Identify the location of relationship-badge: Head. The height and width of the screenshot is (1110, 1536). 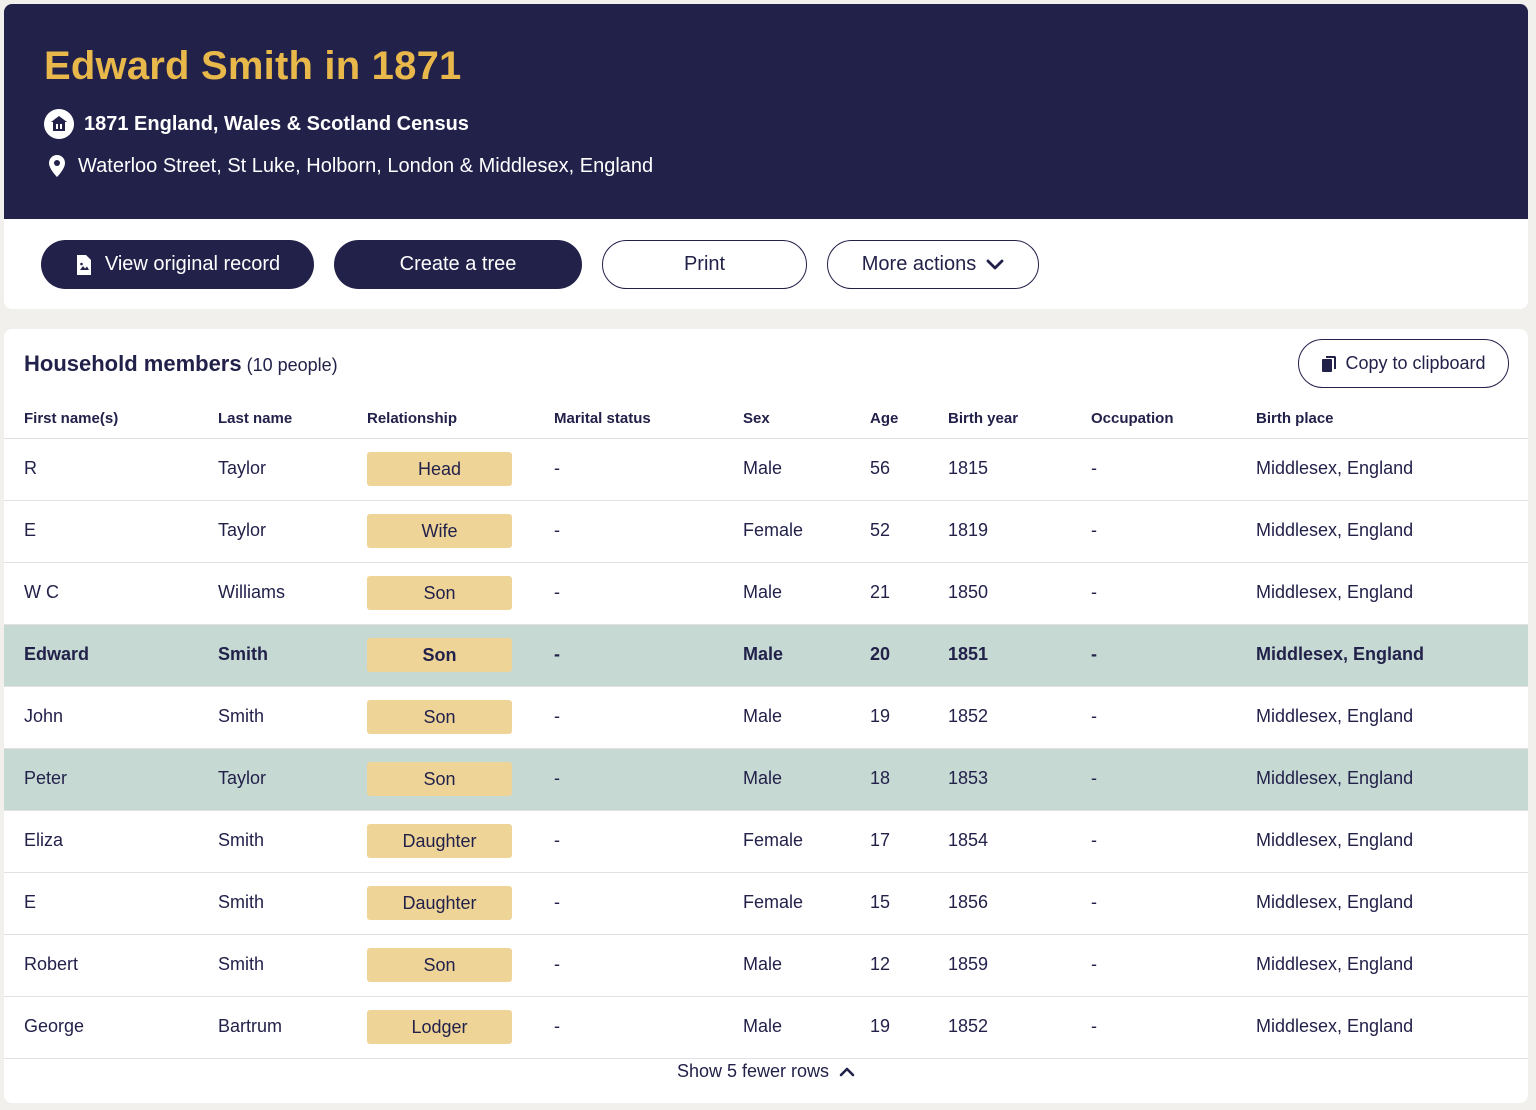
(439, 469).